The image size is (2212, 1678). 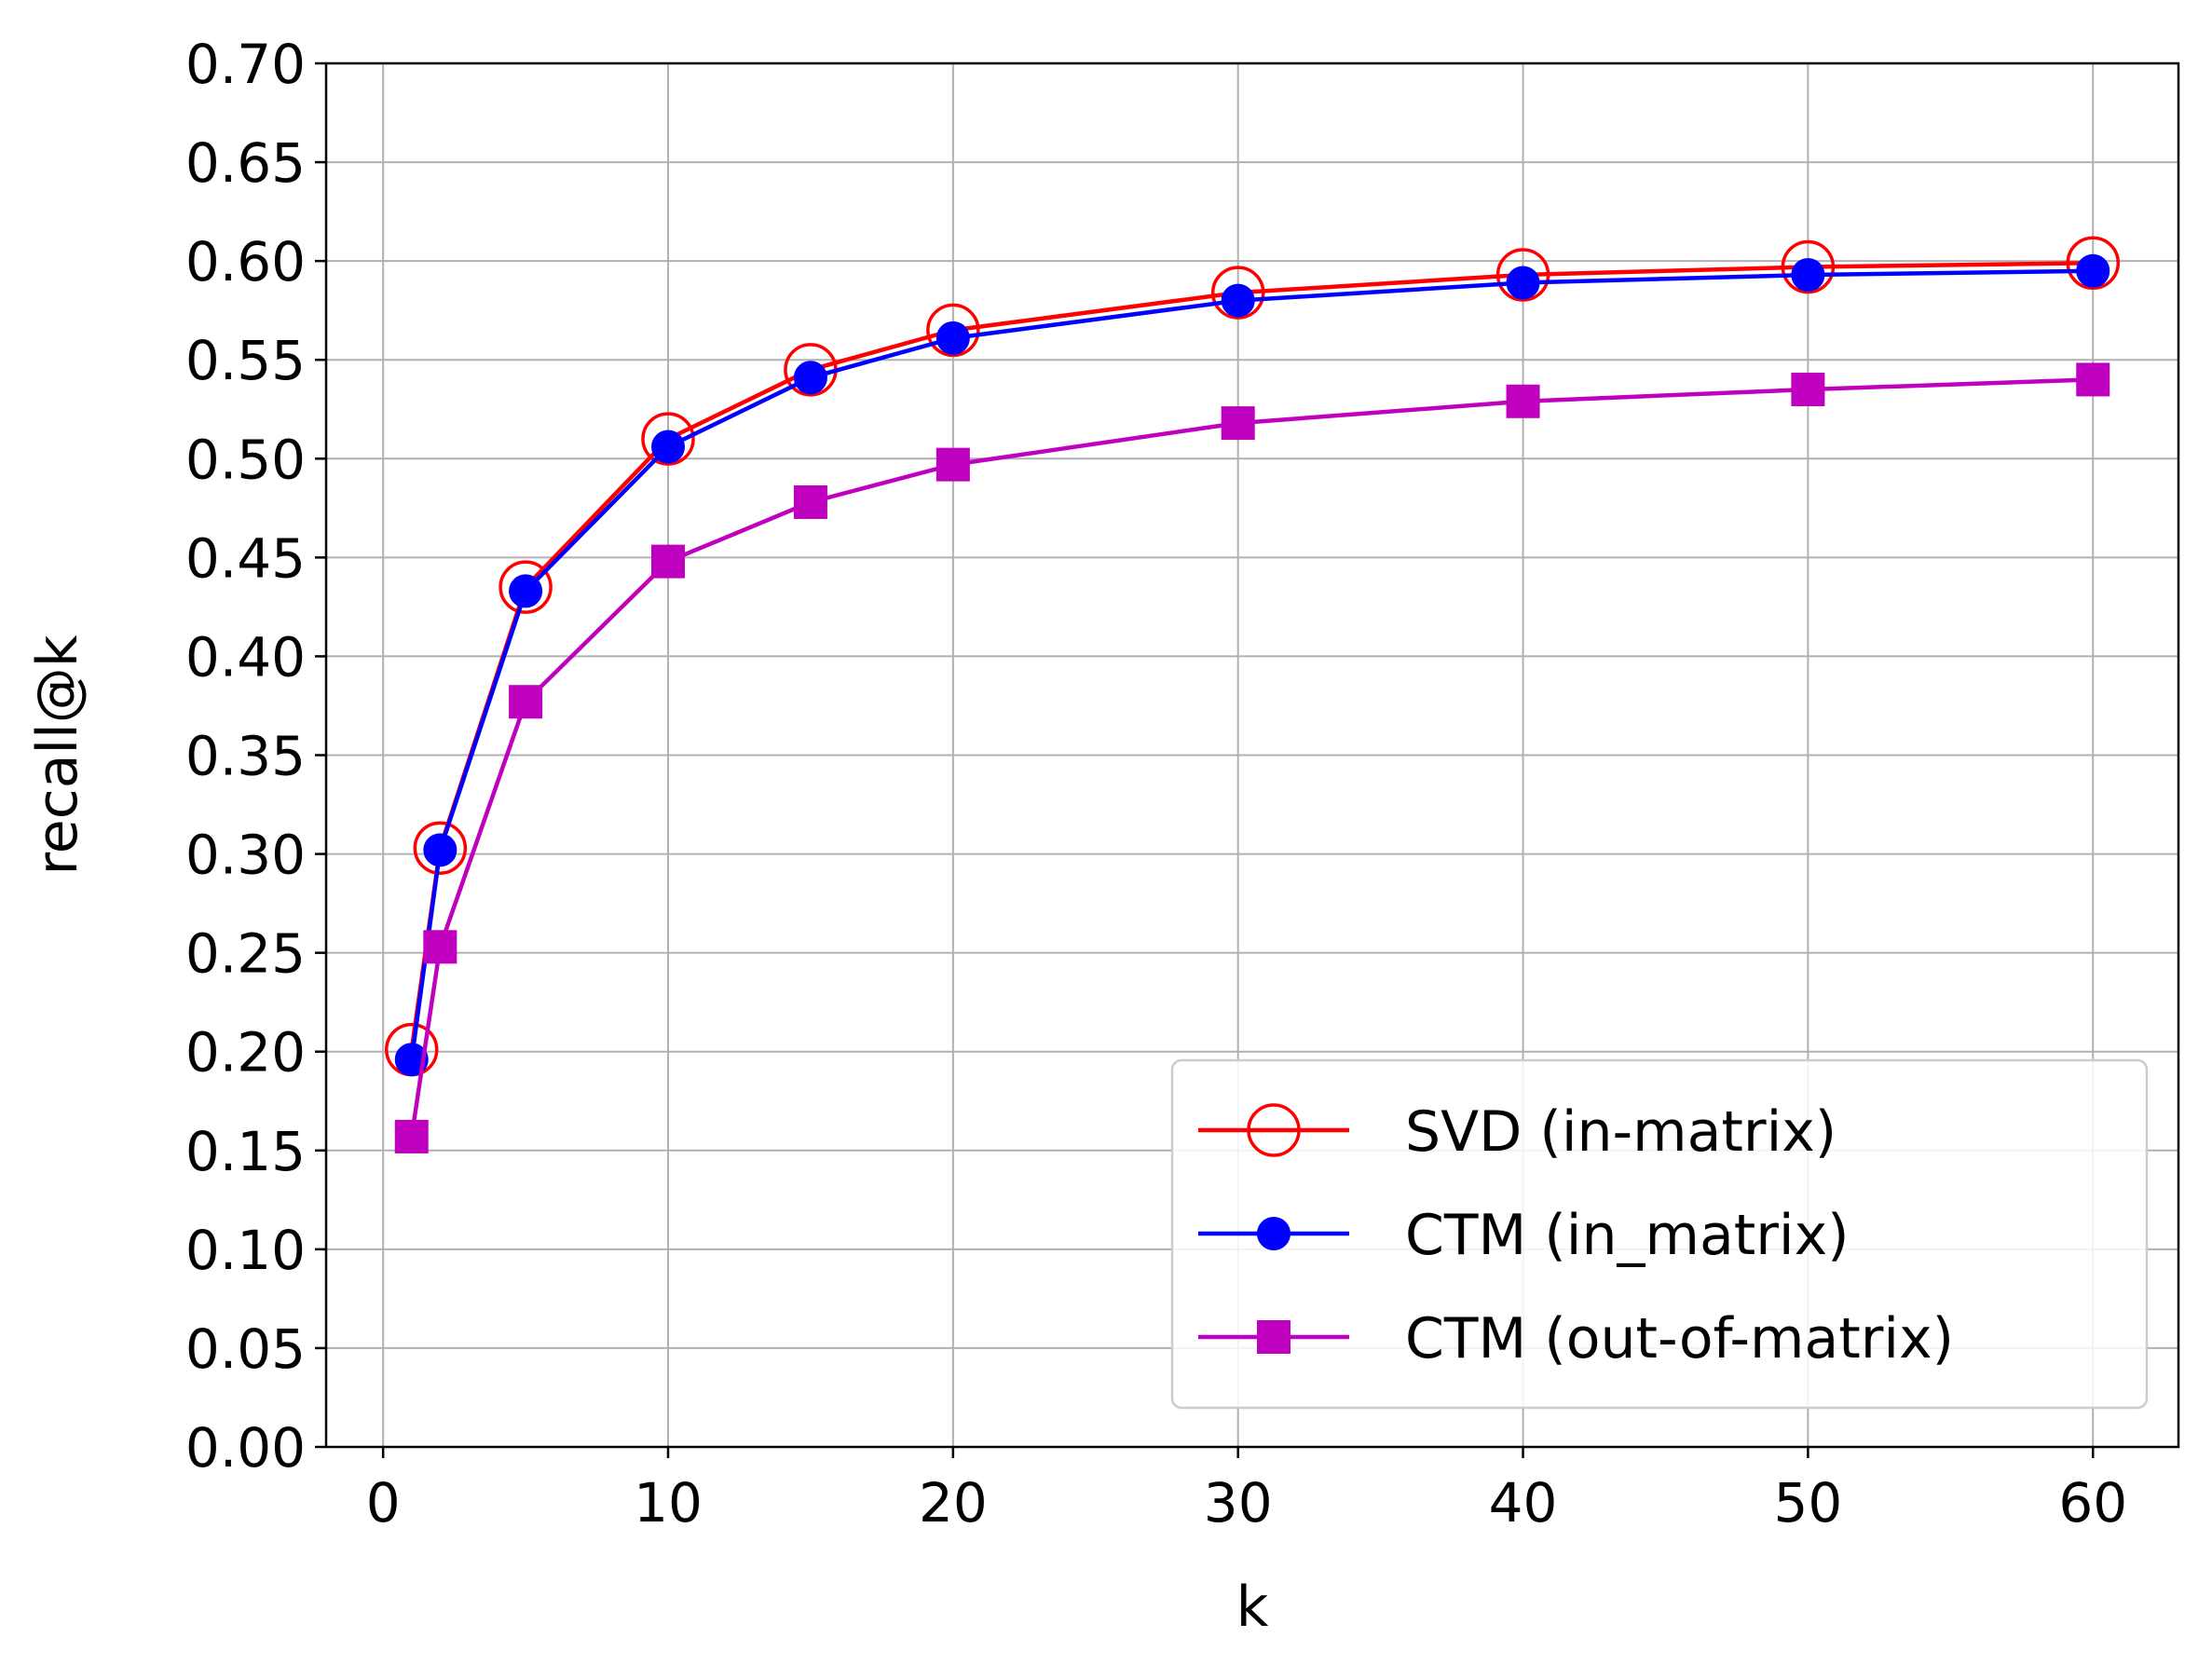 What do you see at coordinates (1252, 1607) in the screenshot?
I see `x-axis-label: k` at bounding box center [1252, 1607].